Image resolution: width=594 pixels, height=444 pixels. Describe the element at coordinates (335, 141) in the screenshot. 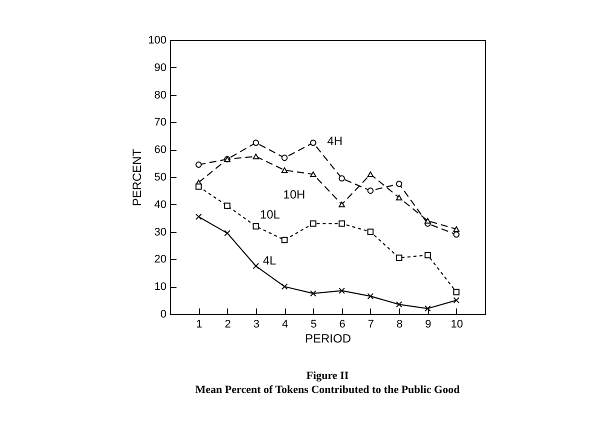

I see `series-label: 4H` at that location.